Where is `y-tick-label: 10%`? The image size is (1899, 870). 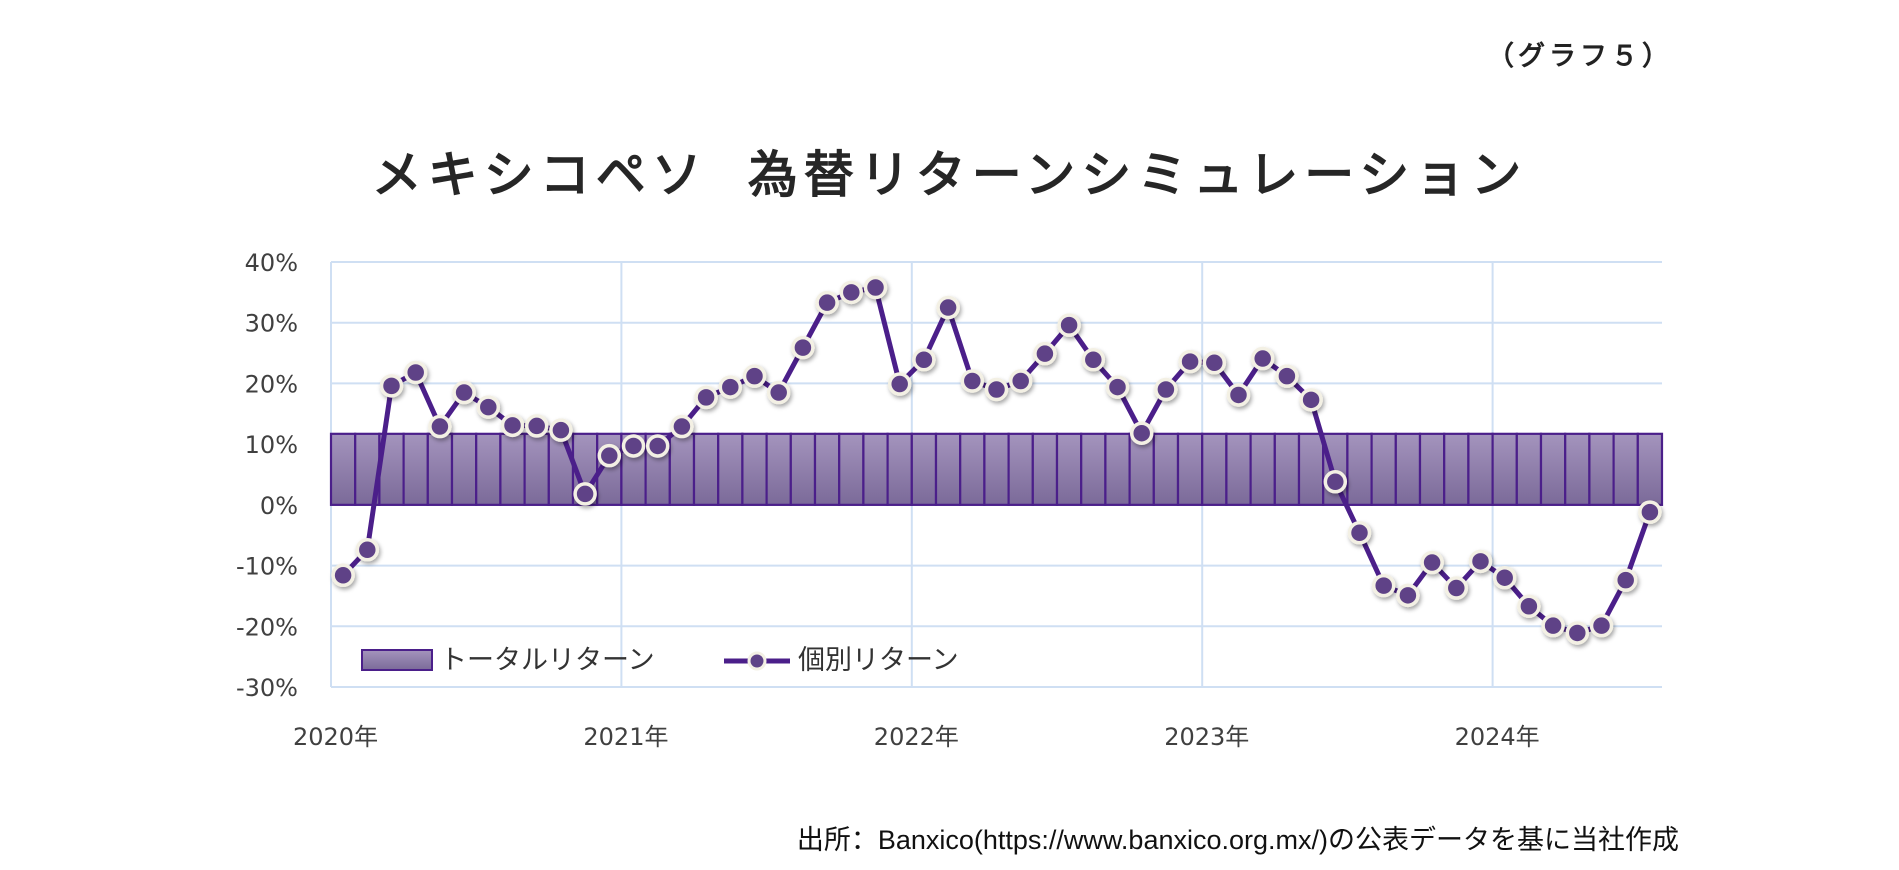
y-tick-label: 10% is located at coordinates (271, 445).